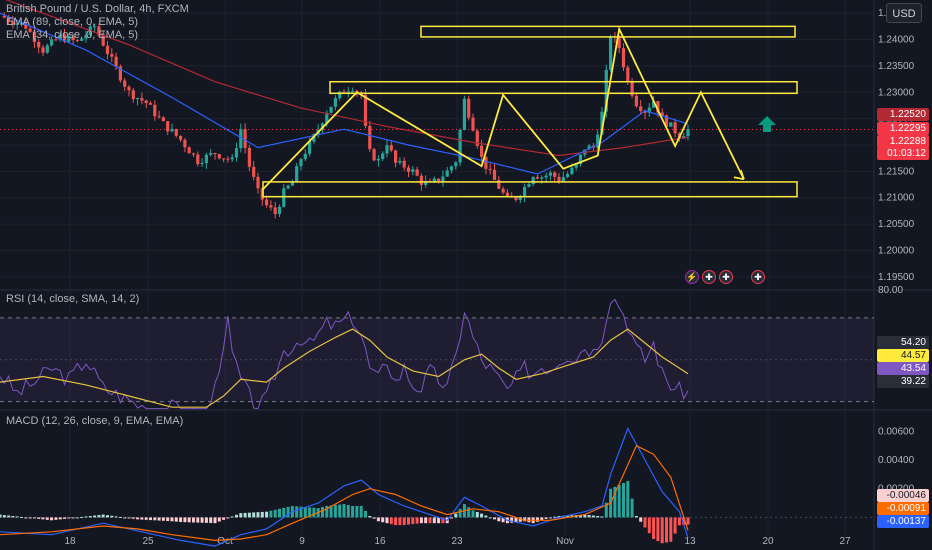 The image size is (932, 550). Describe the element at coordinates (903, 368) in the screenshot. I see `rsi-value-badge: 43.54` at that location.